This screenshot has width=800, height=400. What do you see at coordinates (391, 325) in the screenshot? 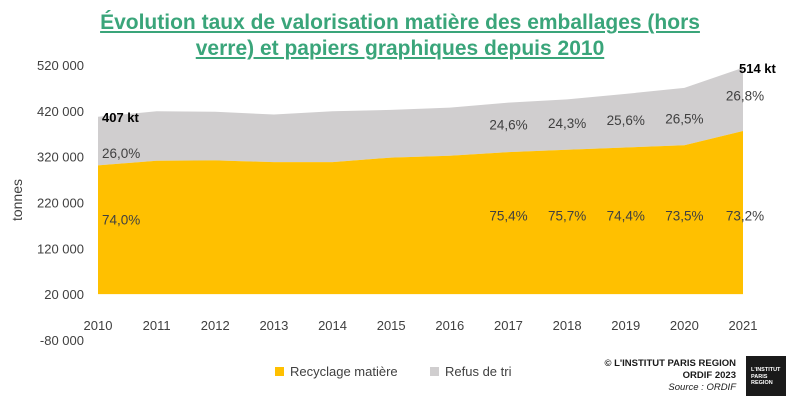
I see `x-tick-label: 2015` at bounding box center [391, 325].